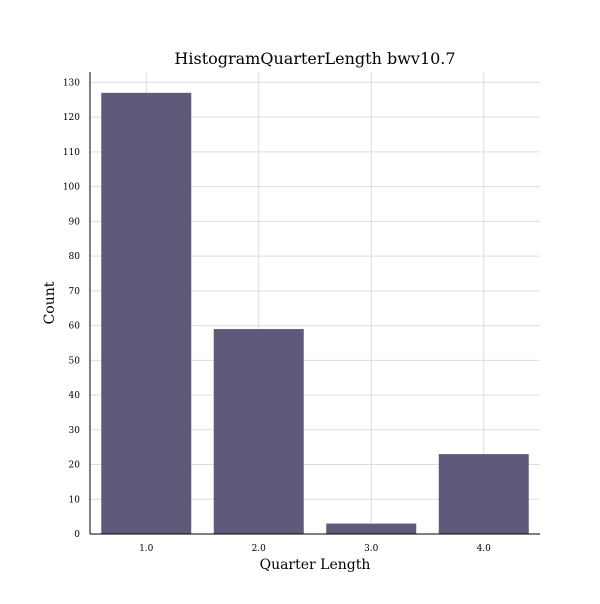  What do you see at coordinates (146, 313) in the screenshot?
I see `bar-1.0` at bounding box center [146, 313].